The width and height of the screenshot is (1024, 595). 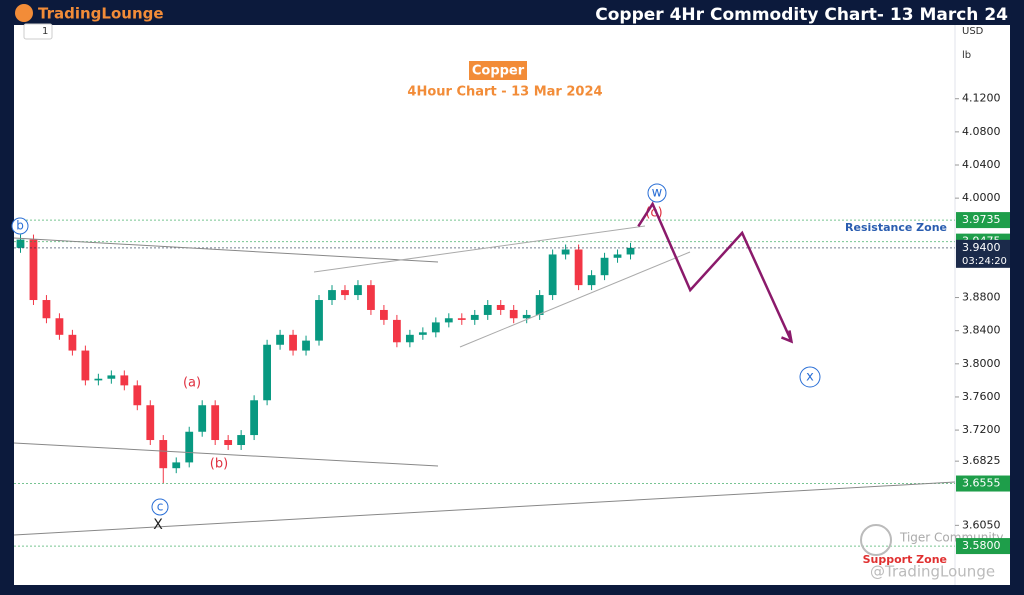 What do you see at coordinates (101, 14) in the screenshot?
I see `brand: TradingLounge` at bounding box center [101, 14].